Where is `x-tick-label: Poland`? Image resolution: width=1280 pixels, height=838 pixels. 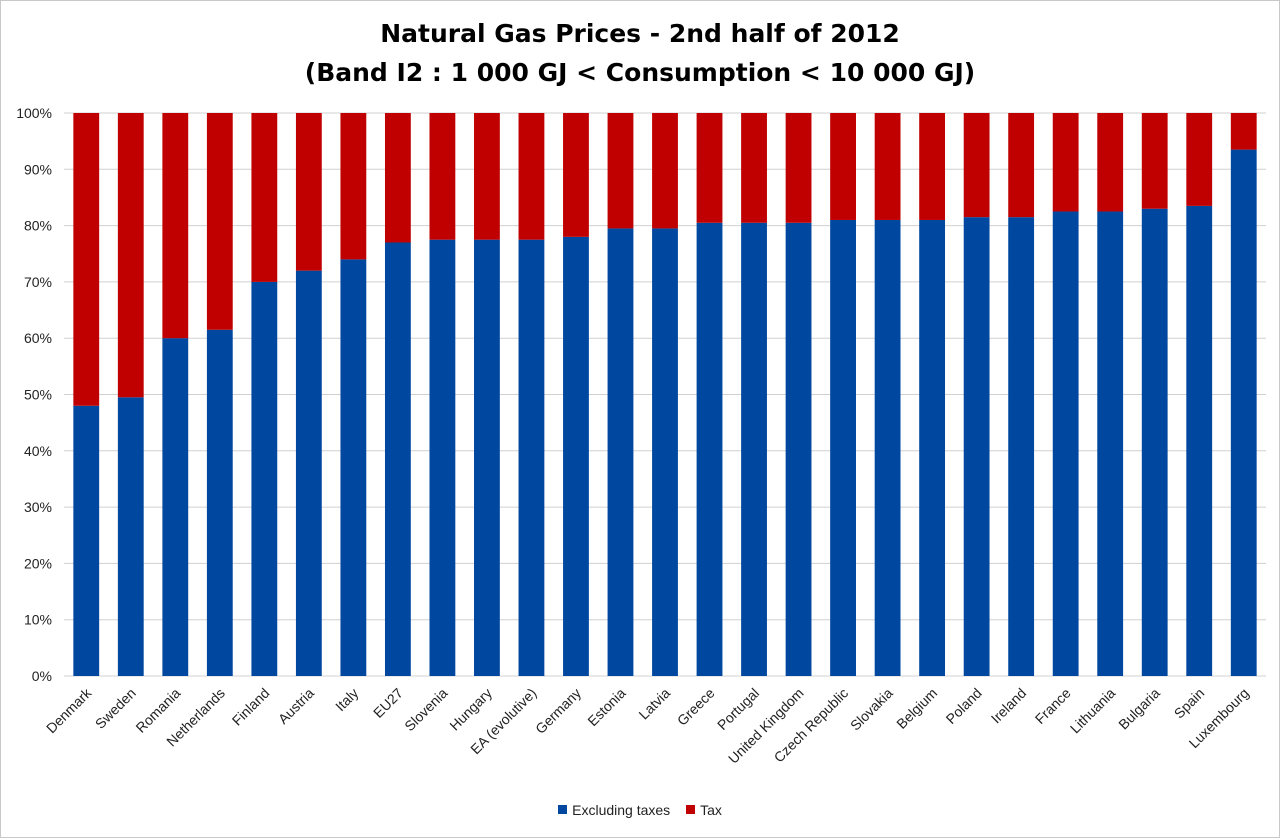 x-tick-label: Poland is located at coordinates (964, 706).